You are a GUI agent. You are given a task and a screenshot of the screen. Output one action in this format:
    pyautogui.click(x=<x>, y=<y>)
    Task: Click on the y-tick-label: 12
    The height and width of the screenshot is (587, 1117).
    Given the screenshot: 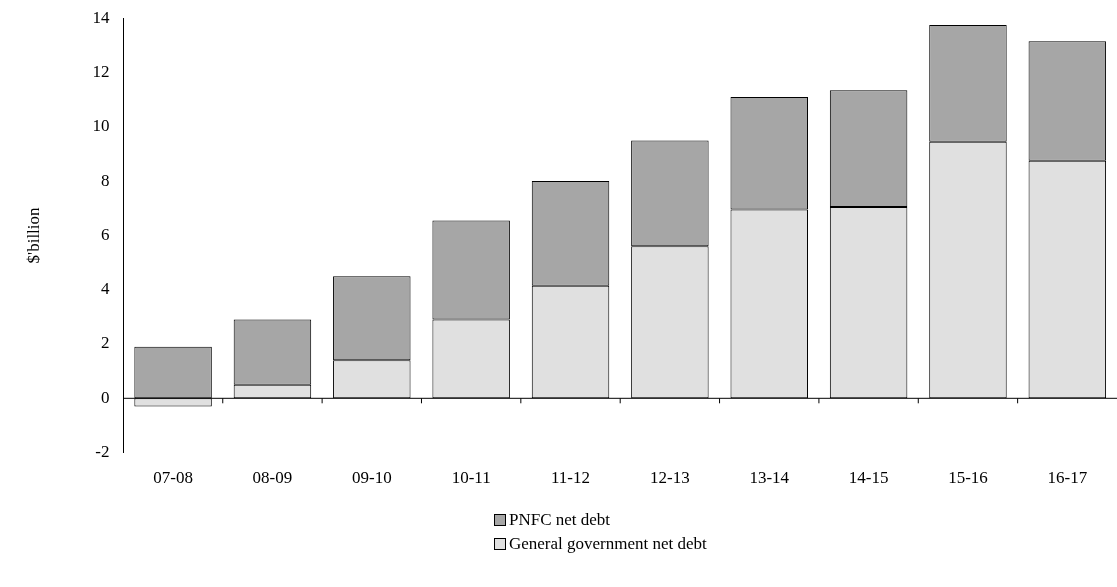 What is the action you would take?
    pyautogui.click(x=101, y=71)
    